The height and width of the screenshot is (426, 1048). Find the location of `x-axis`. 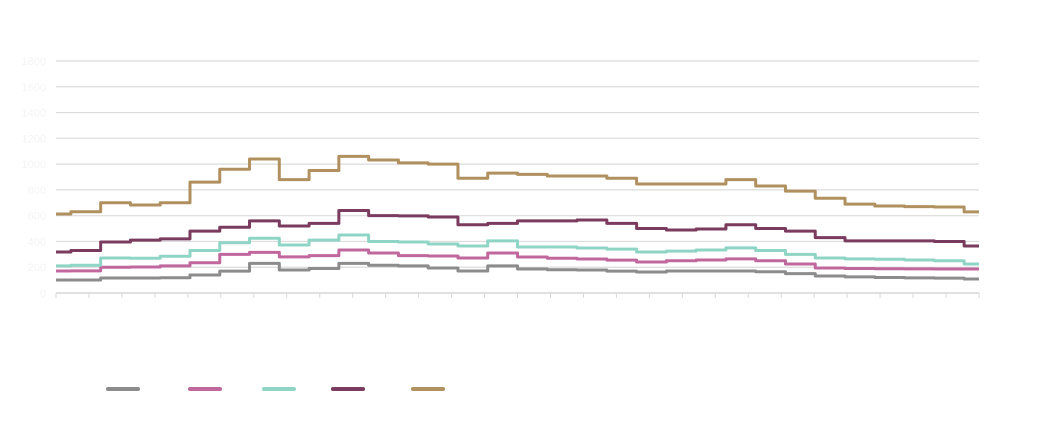

x-axis is located at coordinates (517, 295).